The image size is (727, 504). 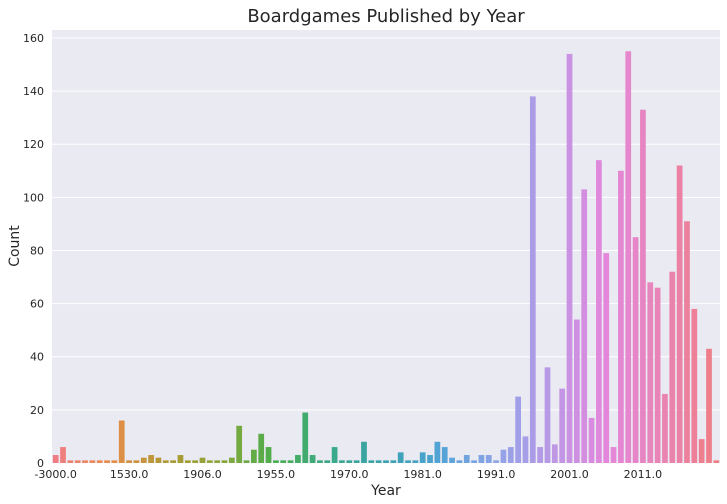 What do you see at coordinates (569, 474) in the screenshot?
I see `x-tick-label: 2001.0` at bounding box center [569, 474].